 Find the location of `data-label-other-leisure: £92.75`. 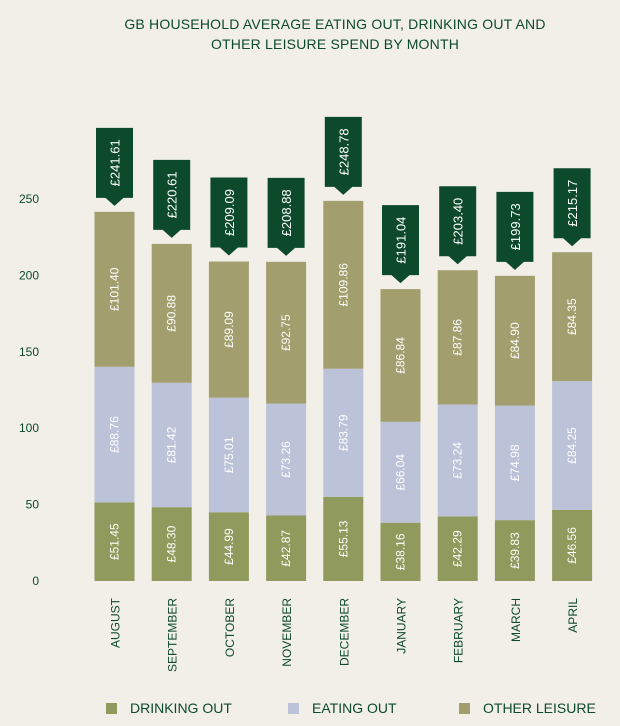

data-label-other-leisure: £92.75 is located at coordinates (286, 332).